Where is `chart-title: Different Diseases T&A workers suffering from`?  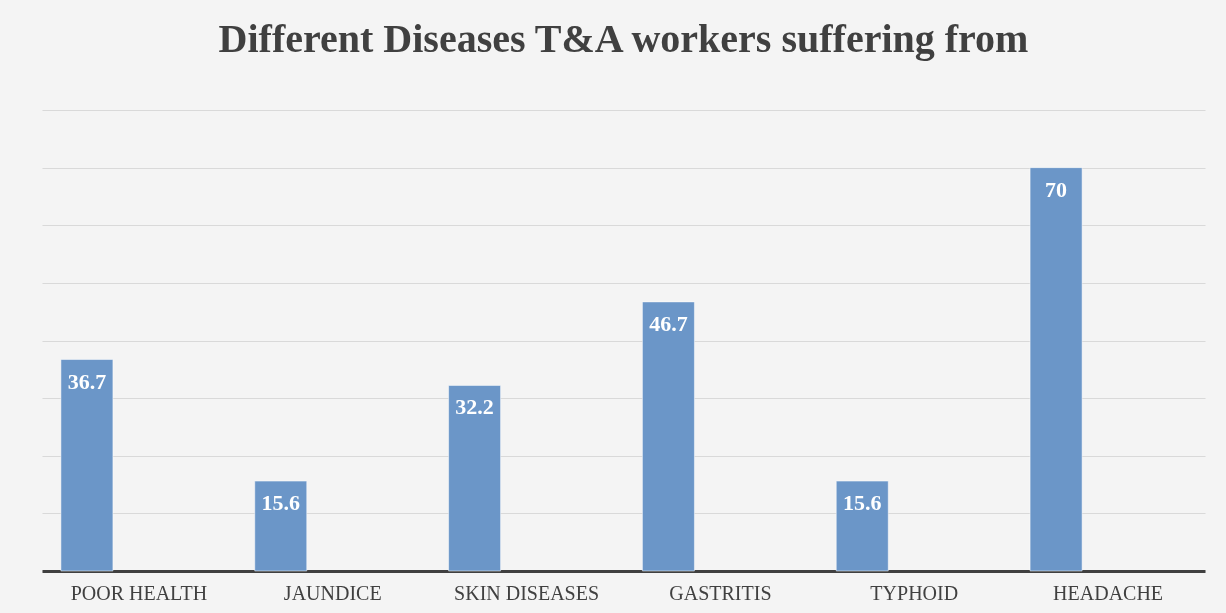 chart-title: Different Diseases T&A workers suffering from is located at coordinates (623, 38).